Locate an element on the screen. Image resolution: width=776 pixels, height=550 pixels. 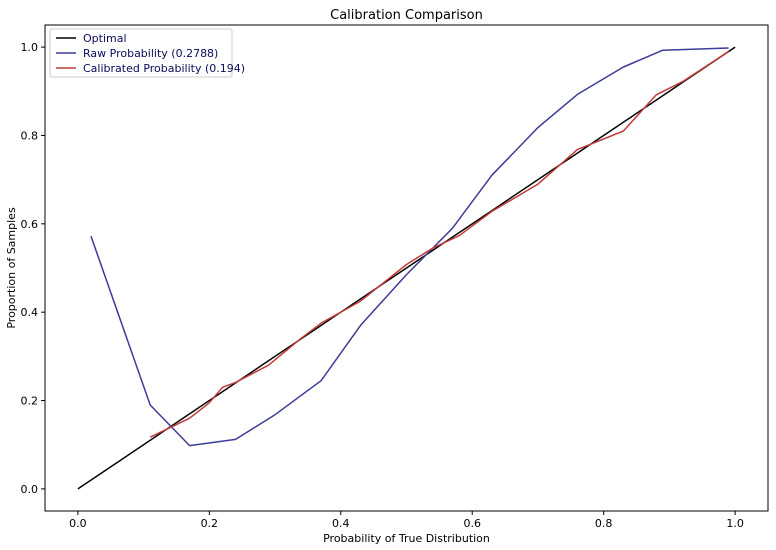
y-tick-label: 0.0 is located at coordinates (30, 489).